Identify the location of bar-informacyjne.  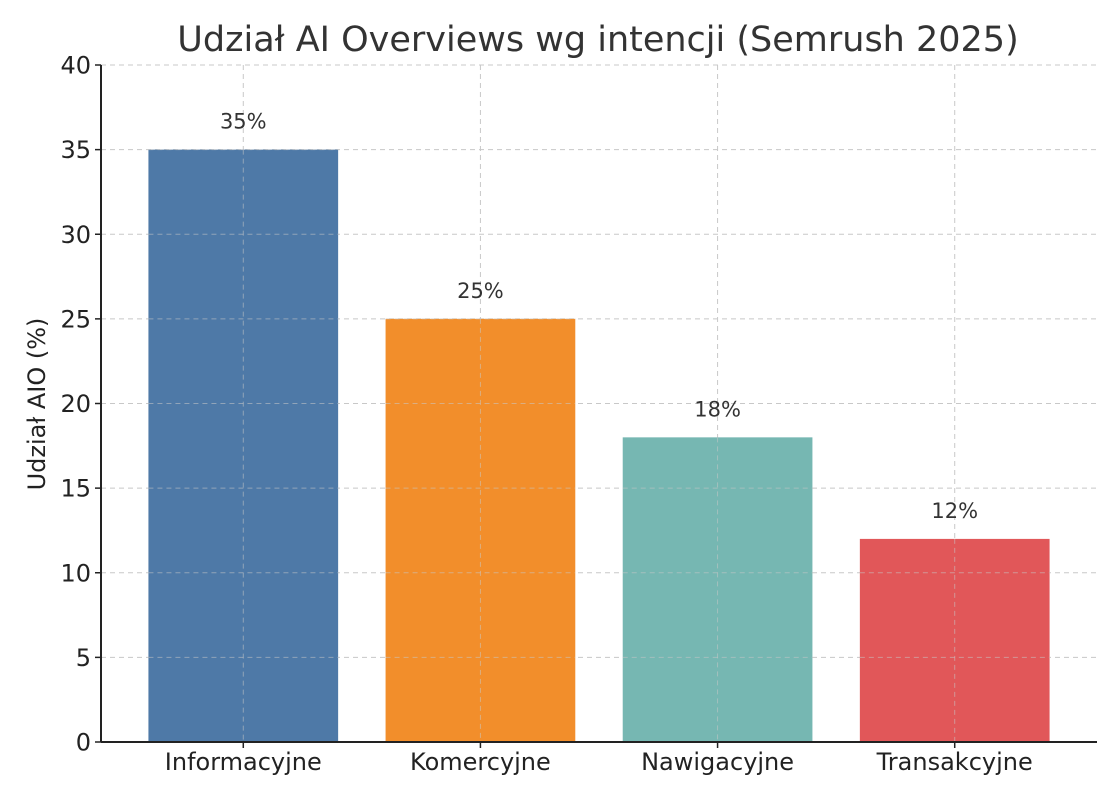
(243, 445).